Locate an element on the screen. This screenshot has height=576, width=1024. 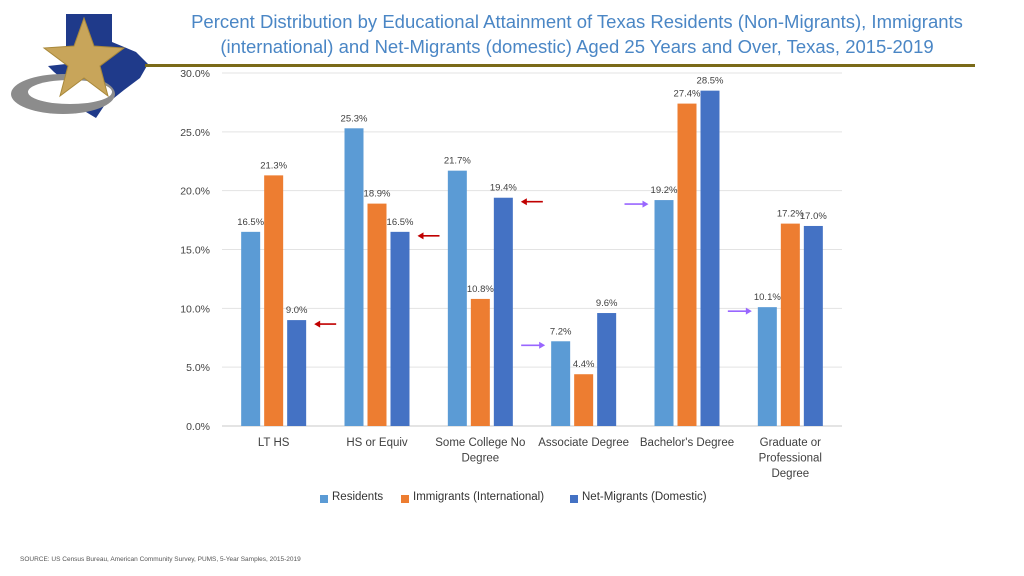
data-label: 7.2% is located at coordinates (561, 331).